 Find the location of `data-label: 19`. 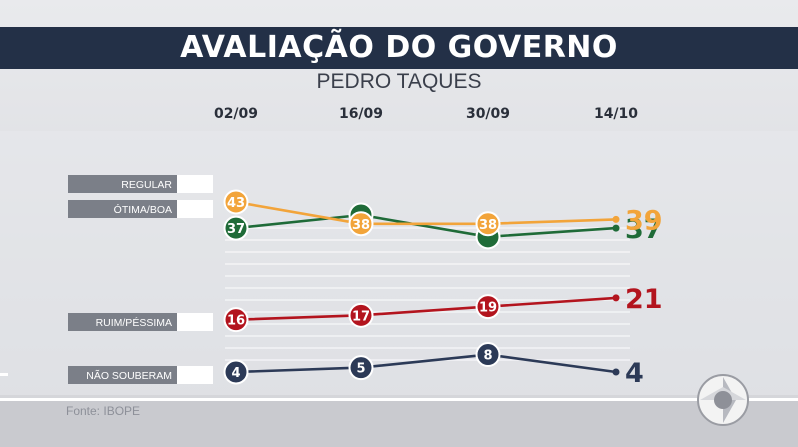

data-label: 19 is located at coordinates (488, 308).